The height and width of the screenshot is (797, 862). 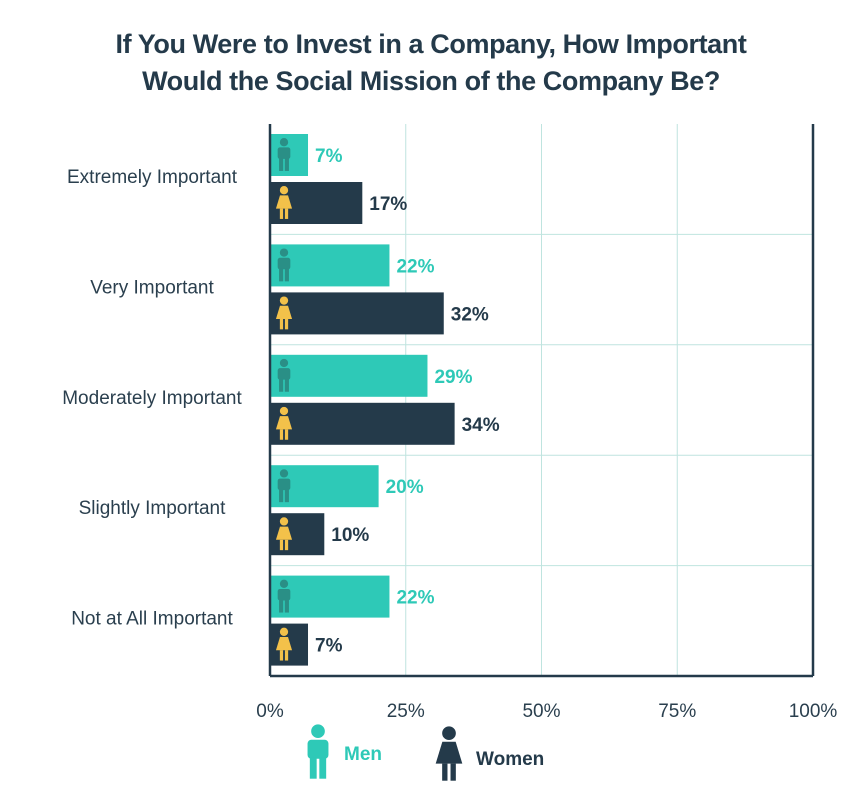 I want to click on data-label-women: 17%, so click(x=388, y=204).